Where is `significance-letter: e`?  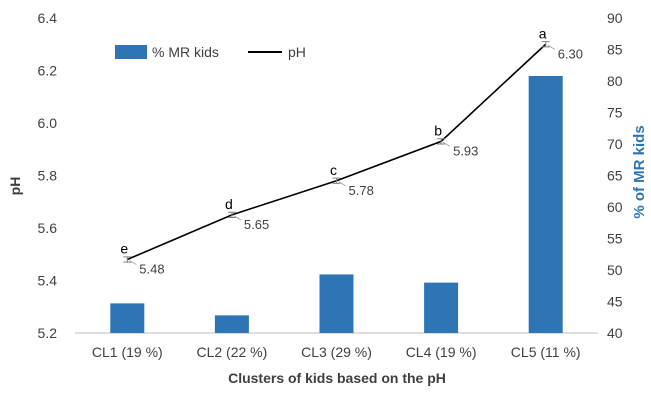 significance-letter: e is located at coordinates (124, 249).